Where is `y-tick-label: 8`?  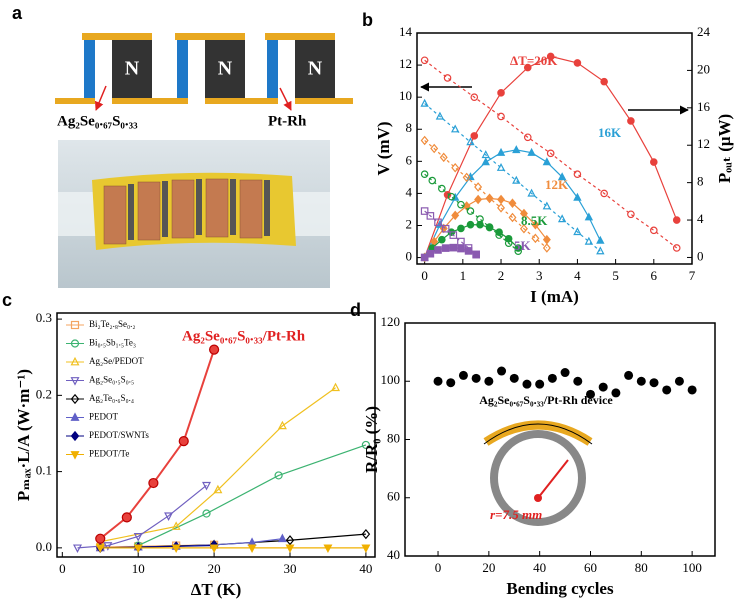 y-tick-label: 8 is located at coordinates (409, 127).